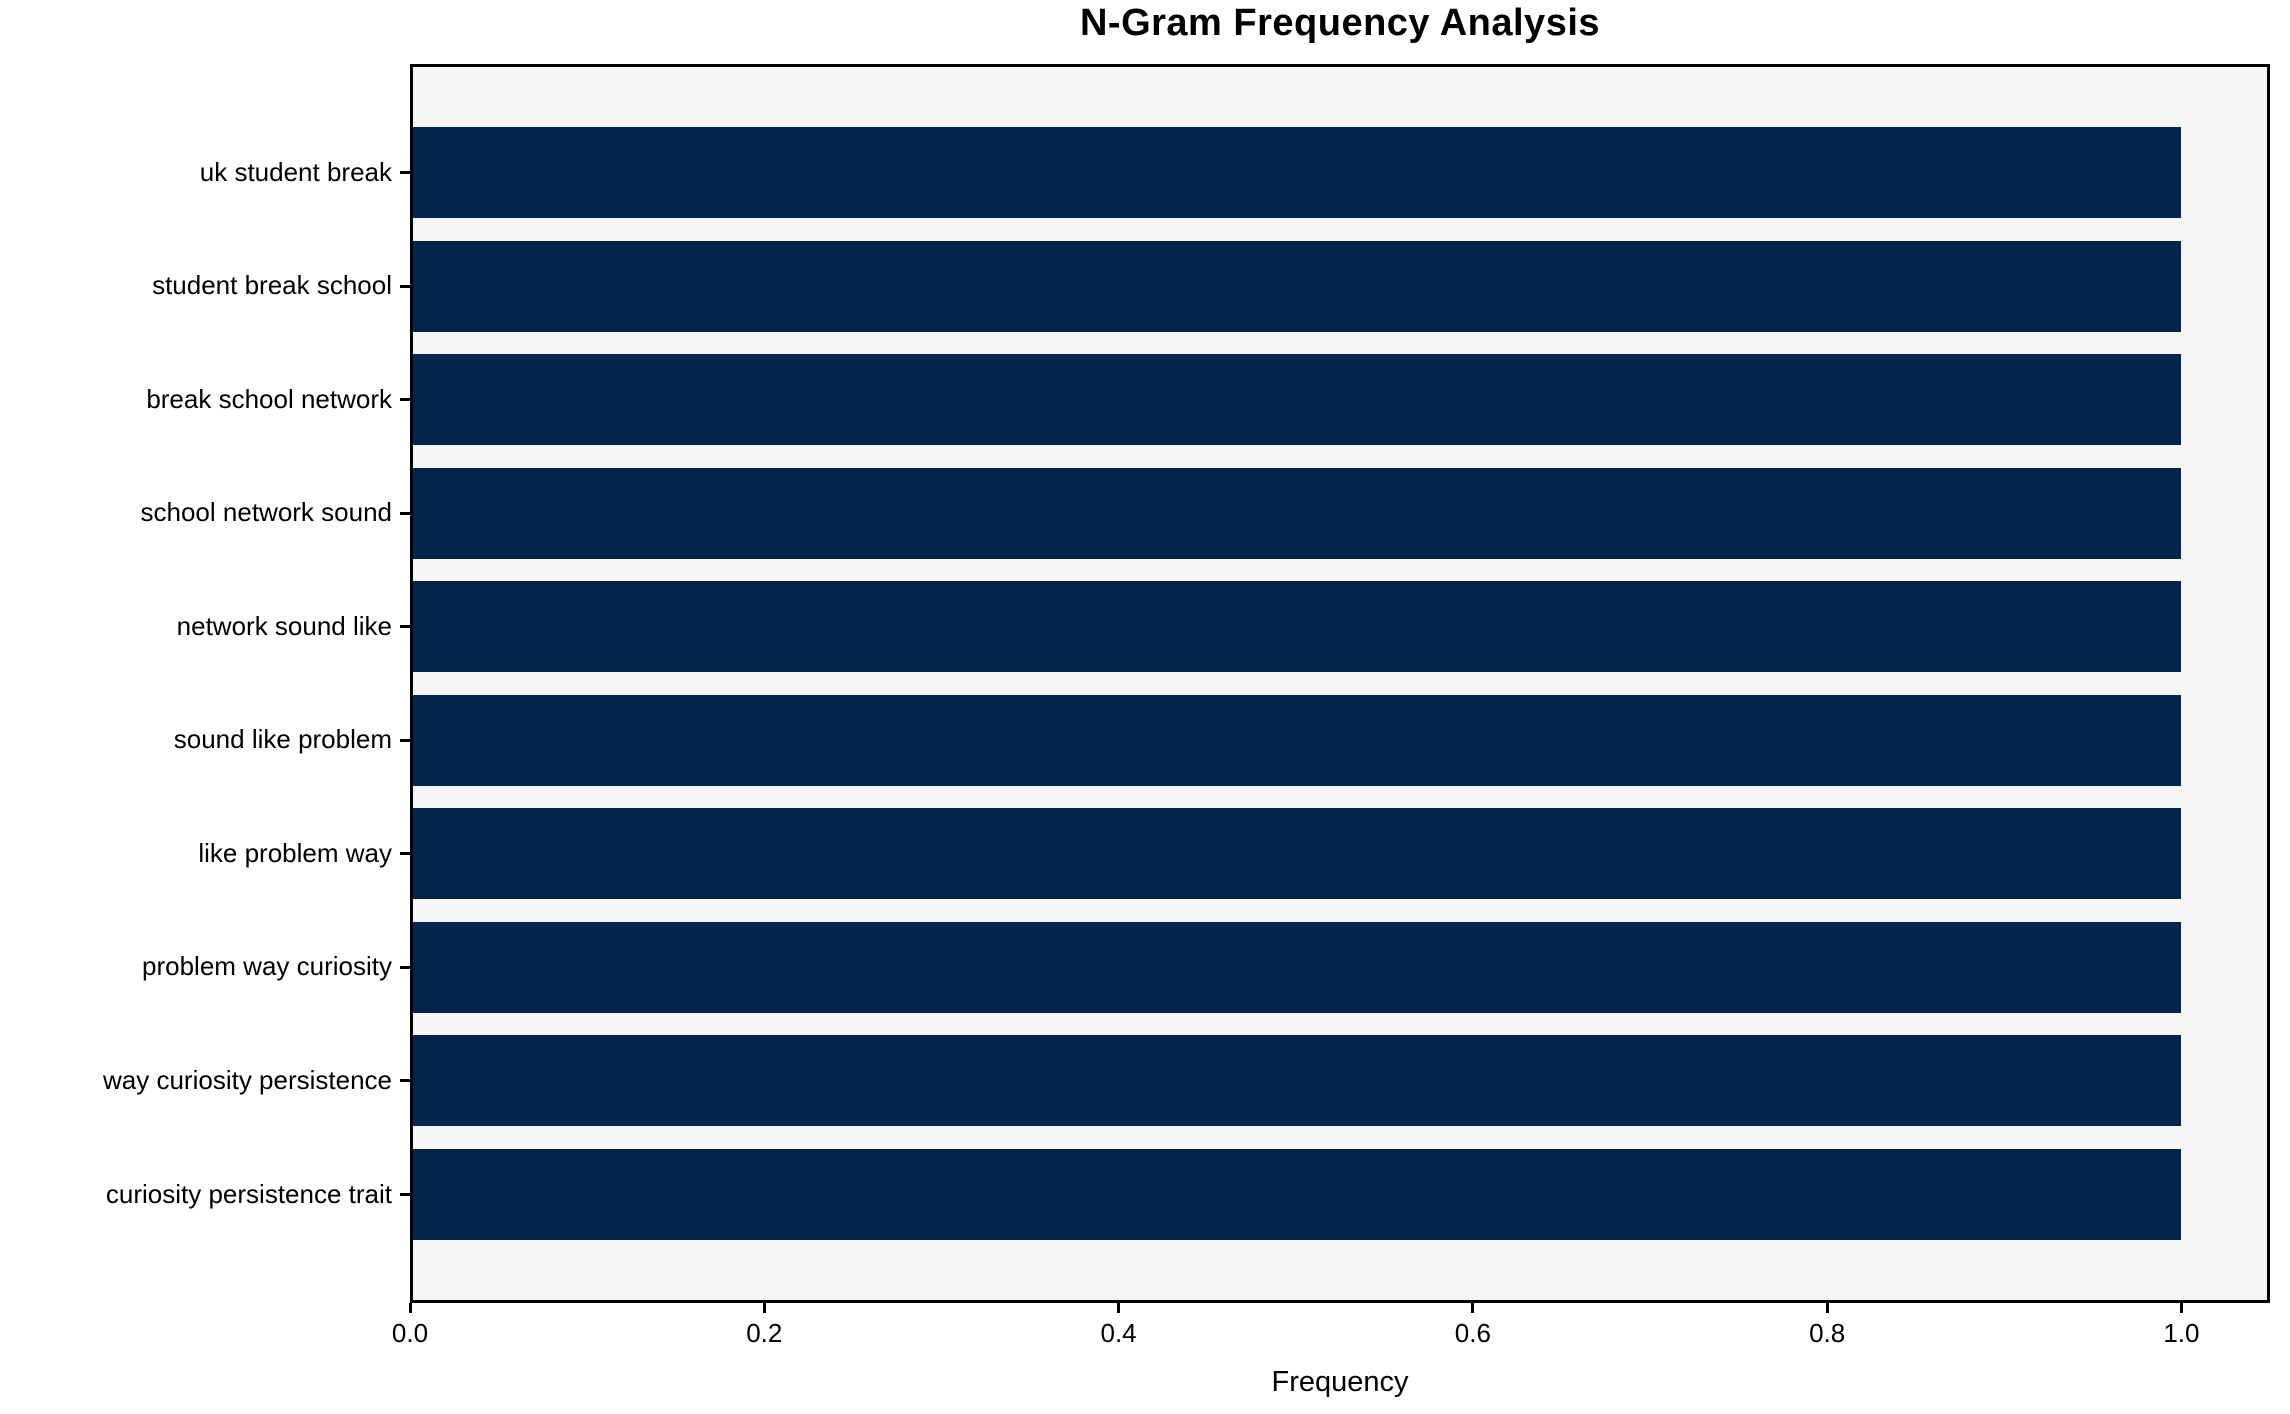 This screenshot has height=1414, width=2290. Describe the element at coordinates (267, 966) in the screenshot. I see `y-tick-label: problem way curiosity` at that location.